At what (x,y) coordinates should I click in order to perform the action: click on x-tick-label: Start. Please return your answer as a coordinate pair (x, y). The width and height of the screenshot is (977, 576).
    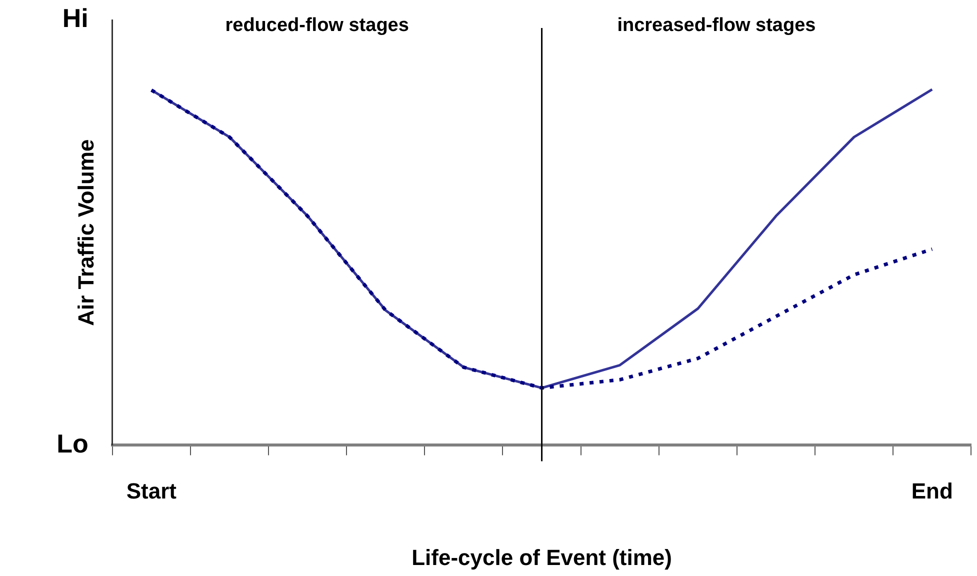
    Looking at the image, I should click on (152, 491).